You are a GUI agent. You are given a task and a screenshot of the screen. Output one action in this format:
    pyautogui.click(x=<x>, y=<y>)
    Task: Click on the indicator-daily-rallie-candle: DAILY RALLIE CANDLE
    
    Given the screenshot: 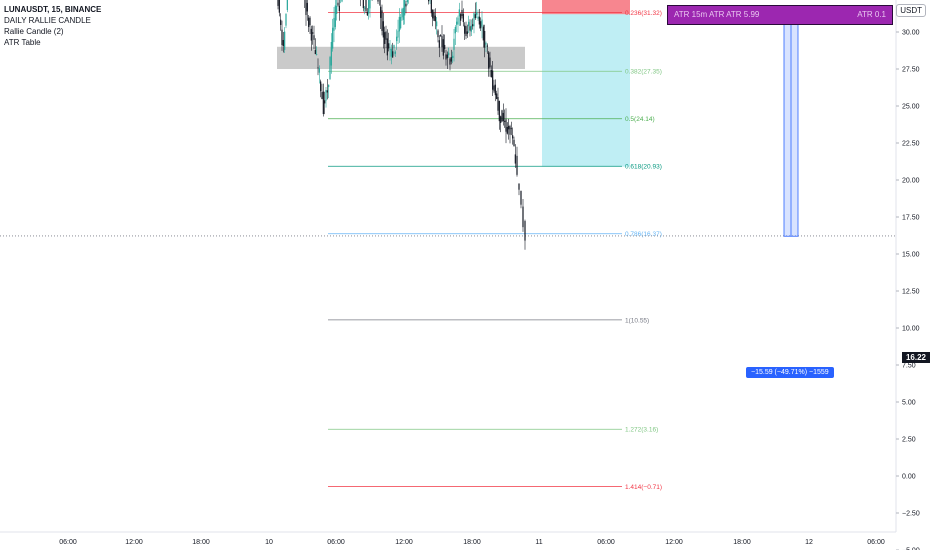 What is the action you would take?
    pyautogui.click(x=47, y=20)
    